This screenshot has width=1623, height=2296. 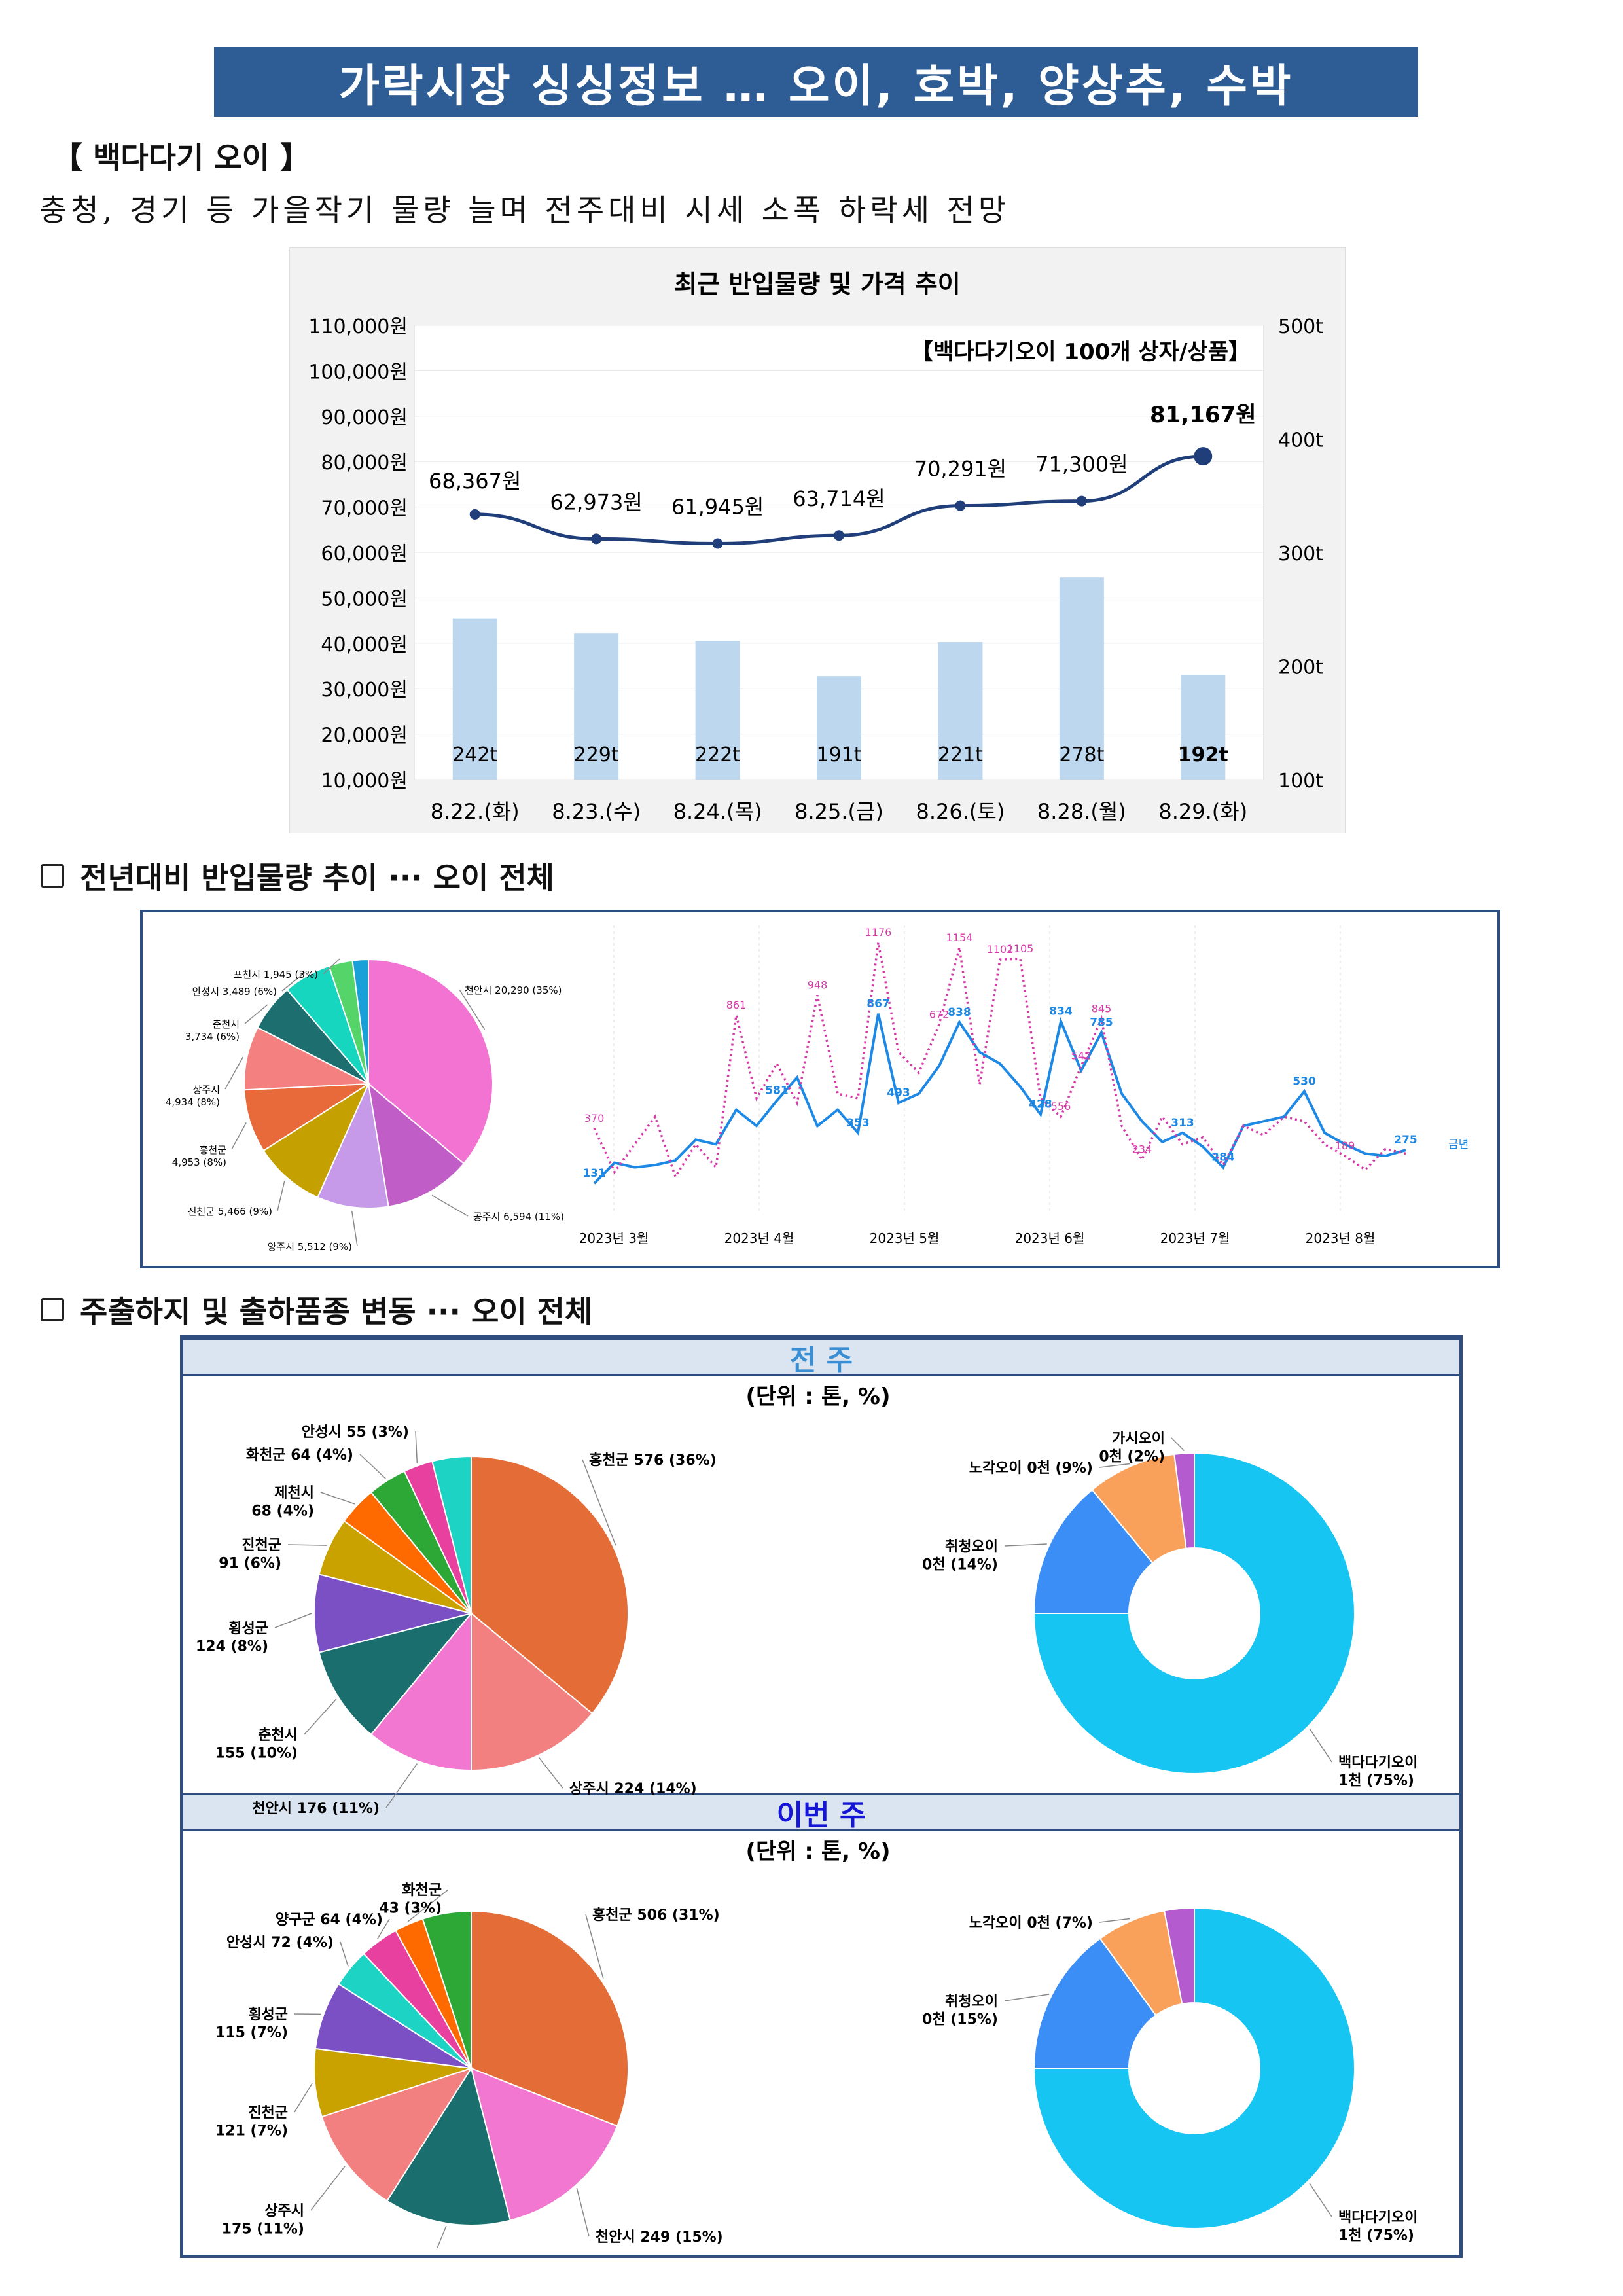 What do you see at coordinates (839, 498) in the screenshot?
I see `price-label: 63,714원` at bounding box center [839, 498].